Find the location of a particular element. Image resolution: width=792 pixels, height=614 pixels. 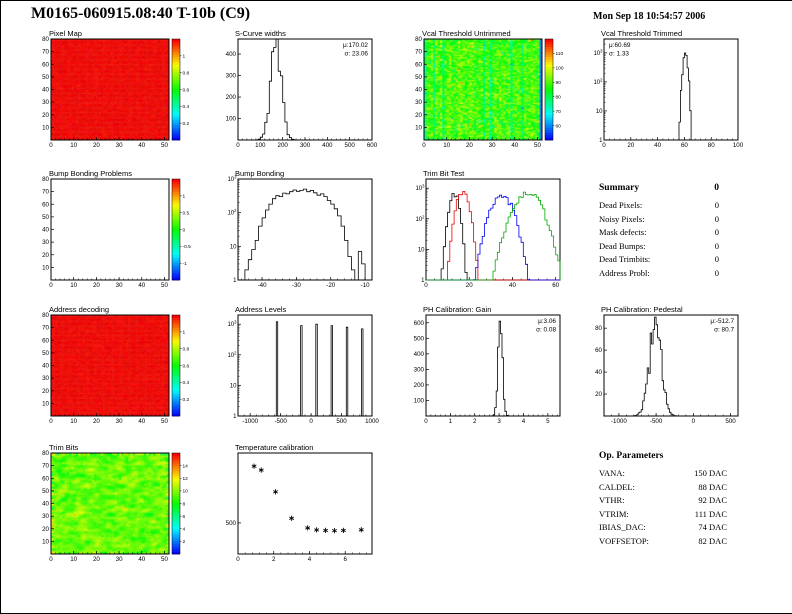

row-value: 74 DAC is located at coordinates (712, 527).